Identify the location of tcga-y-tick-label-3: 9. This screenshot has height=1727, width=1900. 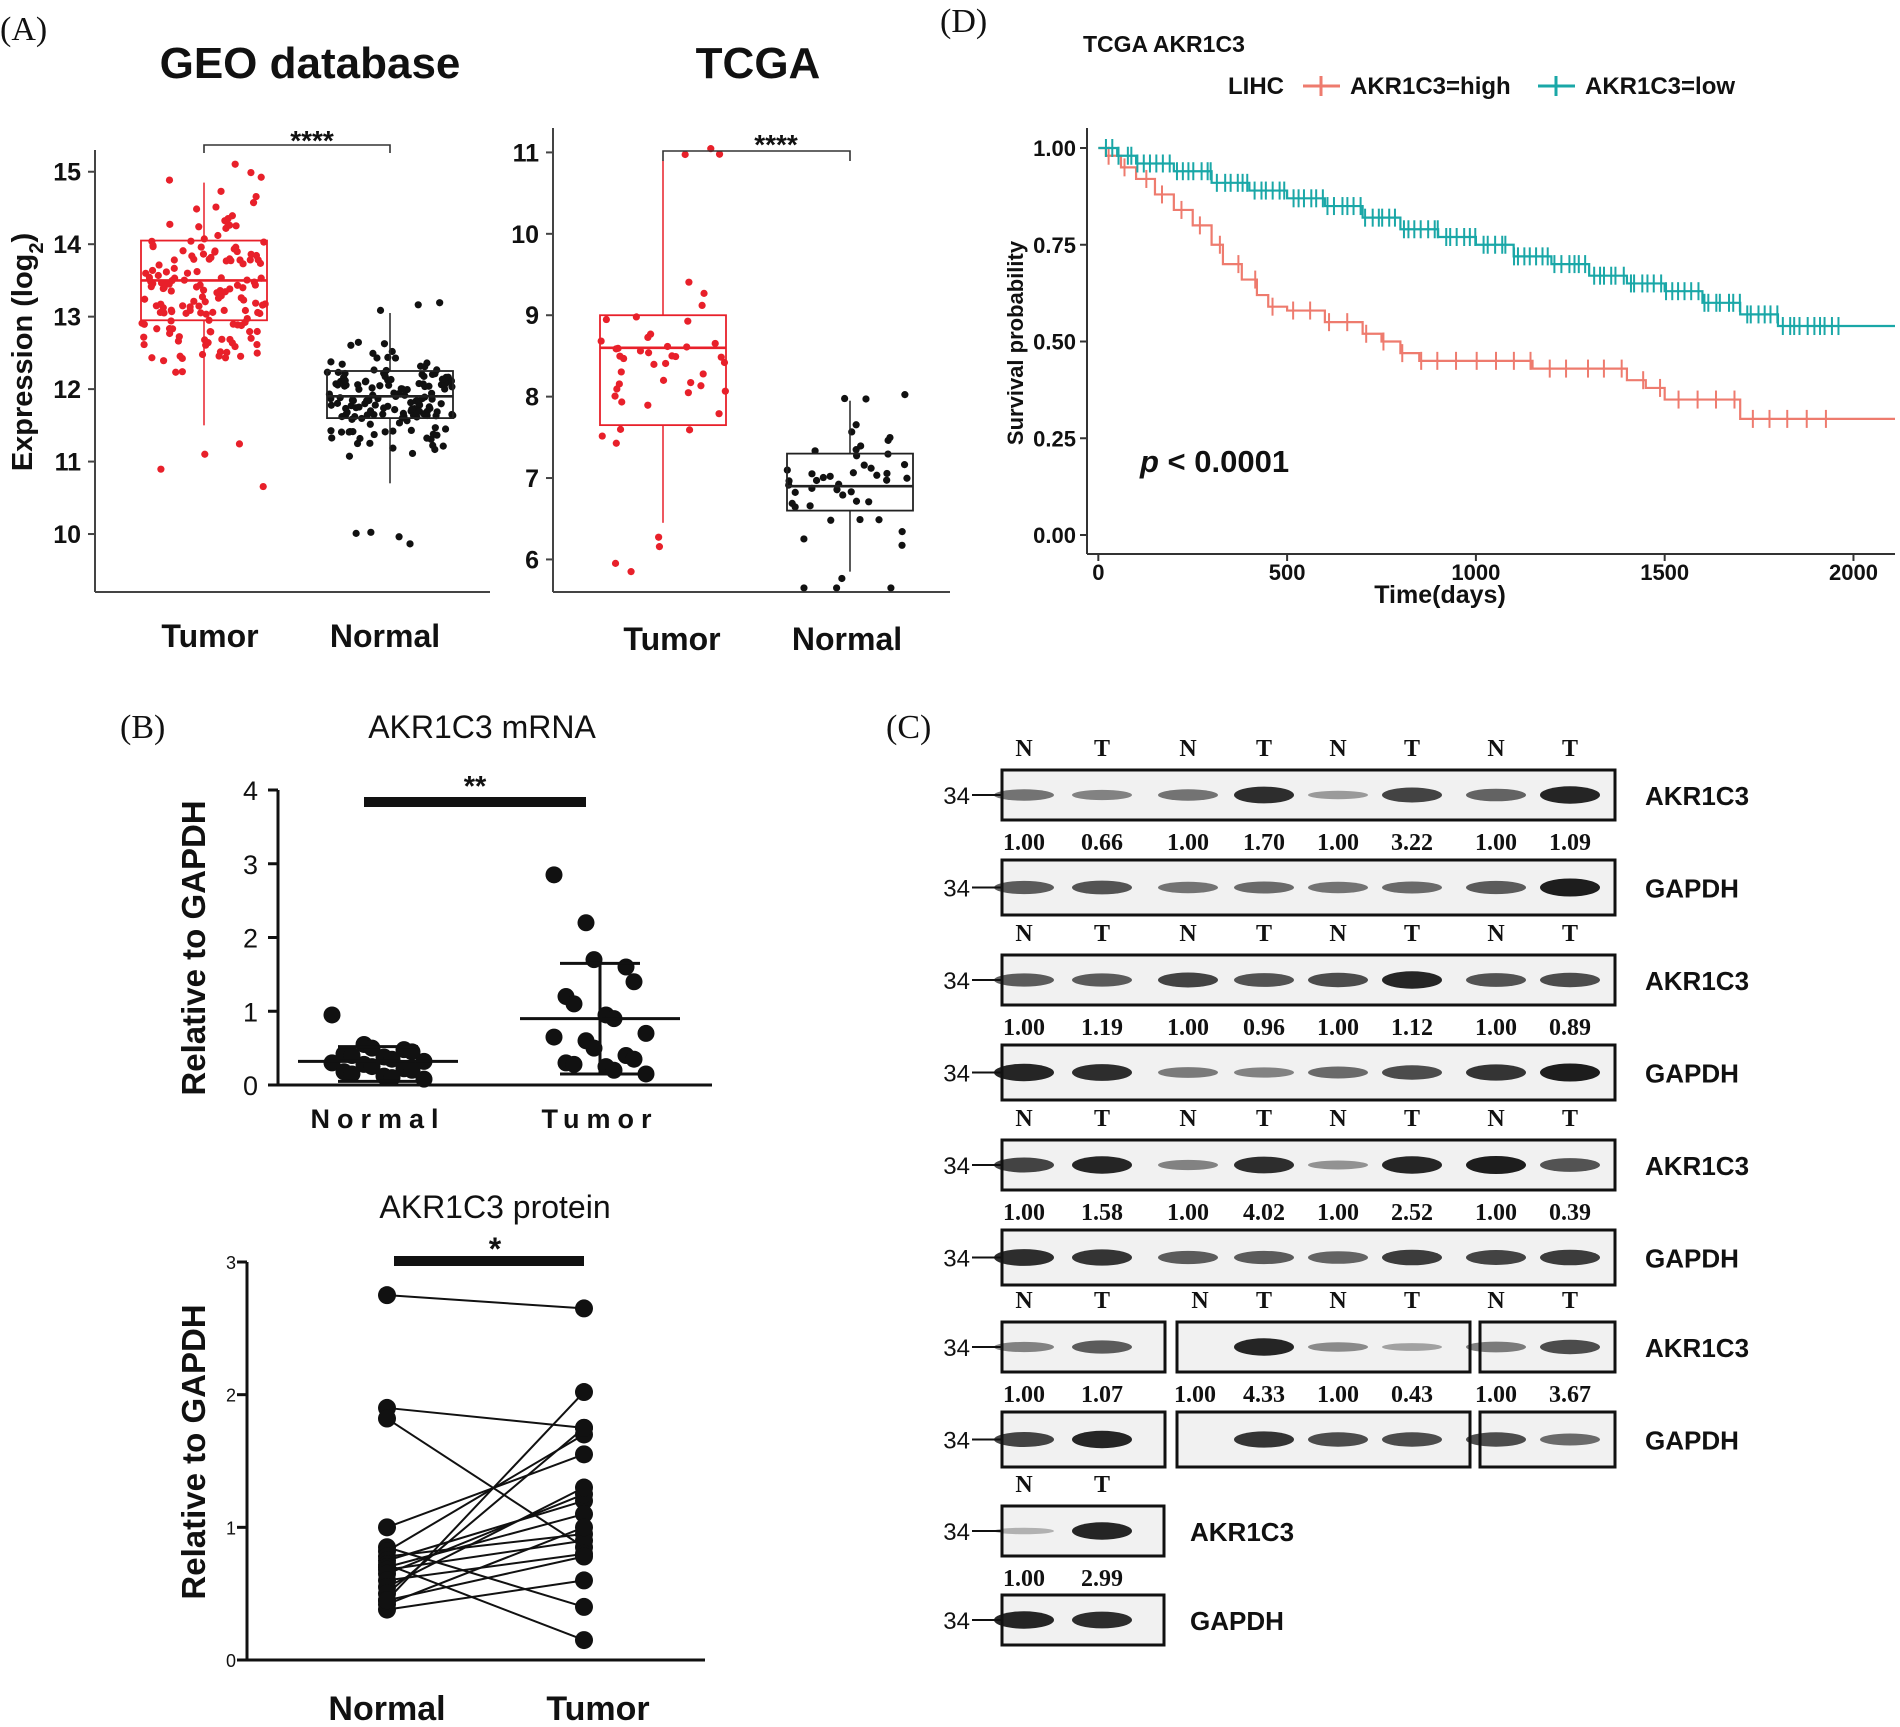
(532, 316).